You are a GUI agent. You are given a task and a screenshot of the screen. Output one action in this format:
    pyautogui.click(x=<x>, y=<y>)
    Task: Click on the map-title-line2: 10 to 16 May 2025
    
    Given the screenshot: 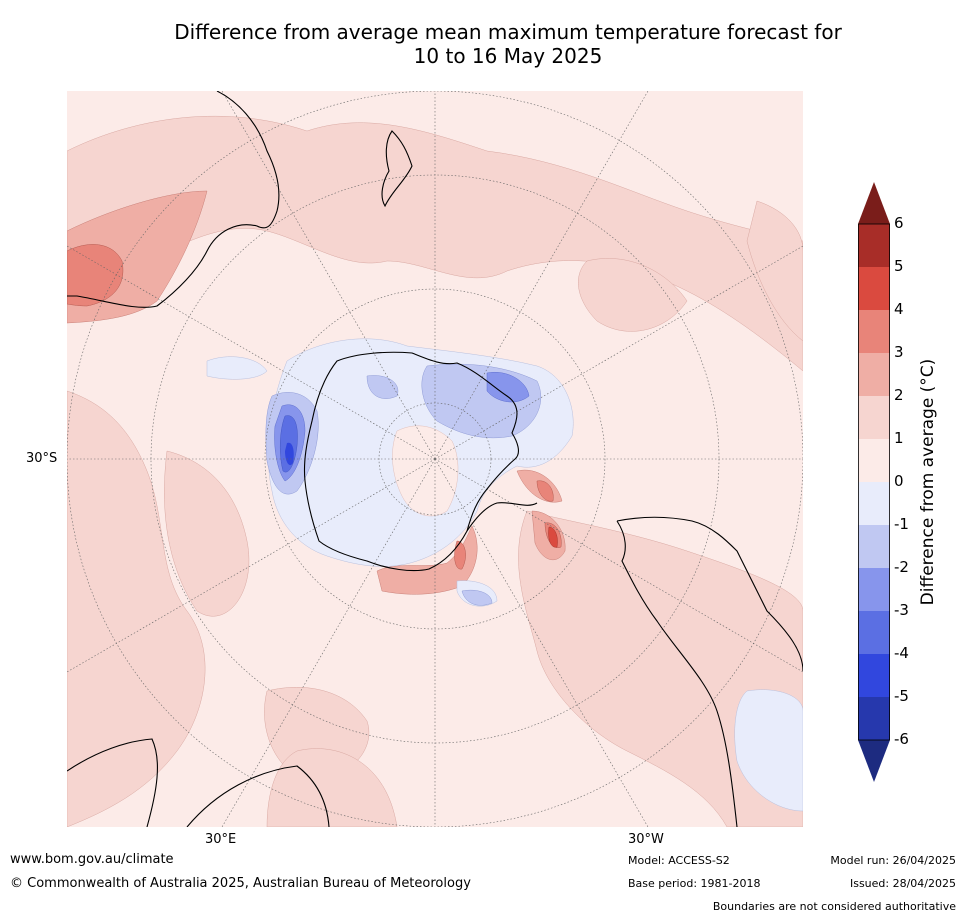 What is the action you would take?
    pyautogui.click(x=508, y=56)
    